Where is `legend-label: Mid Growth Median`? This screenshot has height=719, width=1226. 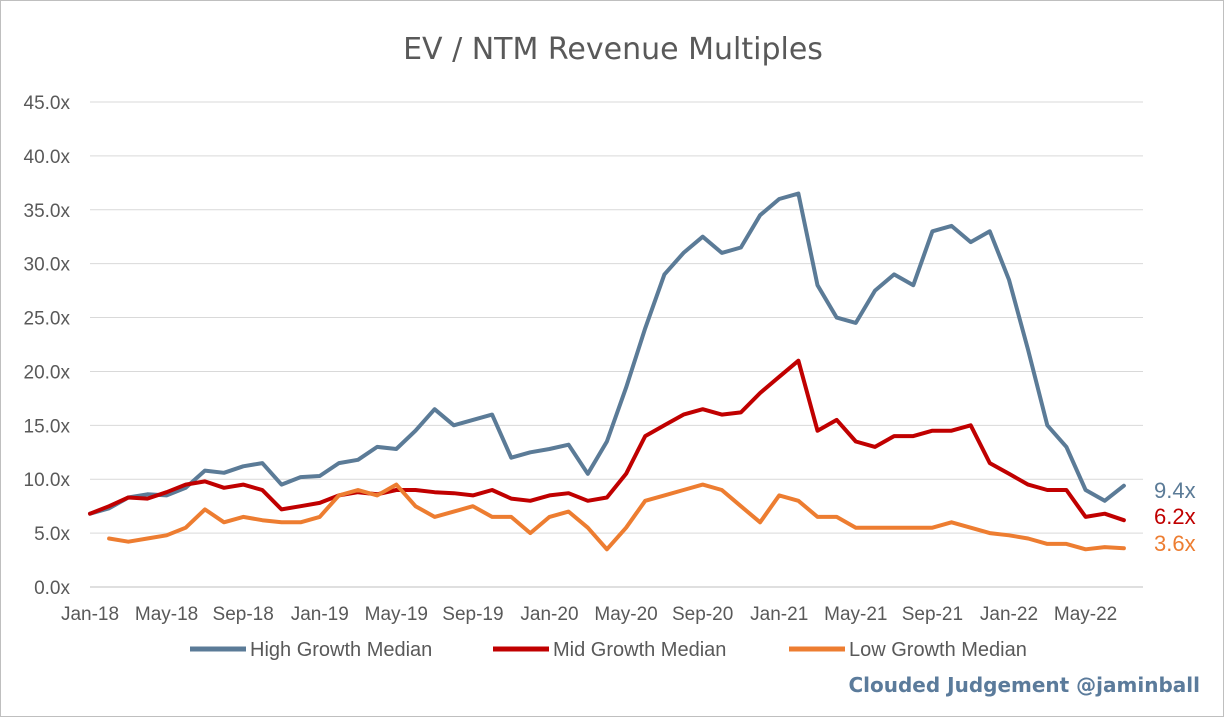
legend-label: Mid Growth Median is located at coordinates (639, 650).